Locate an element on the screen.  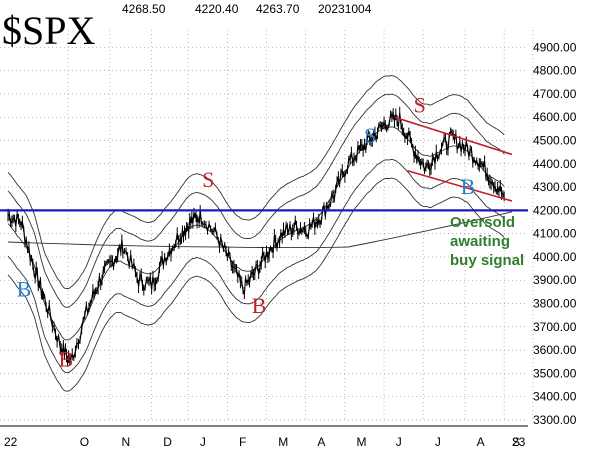
y-tick-label: 4200.00 is located at coordinates (555, 210).